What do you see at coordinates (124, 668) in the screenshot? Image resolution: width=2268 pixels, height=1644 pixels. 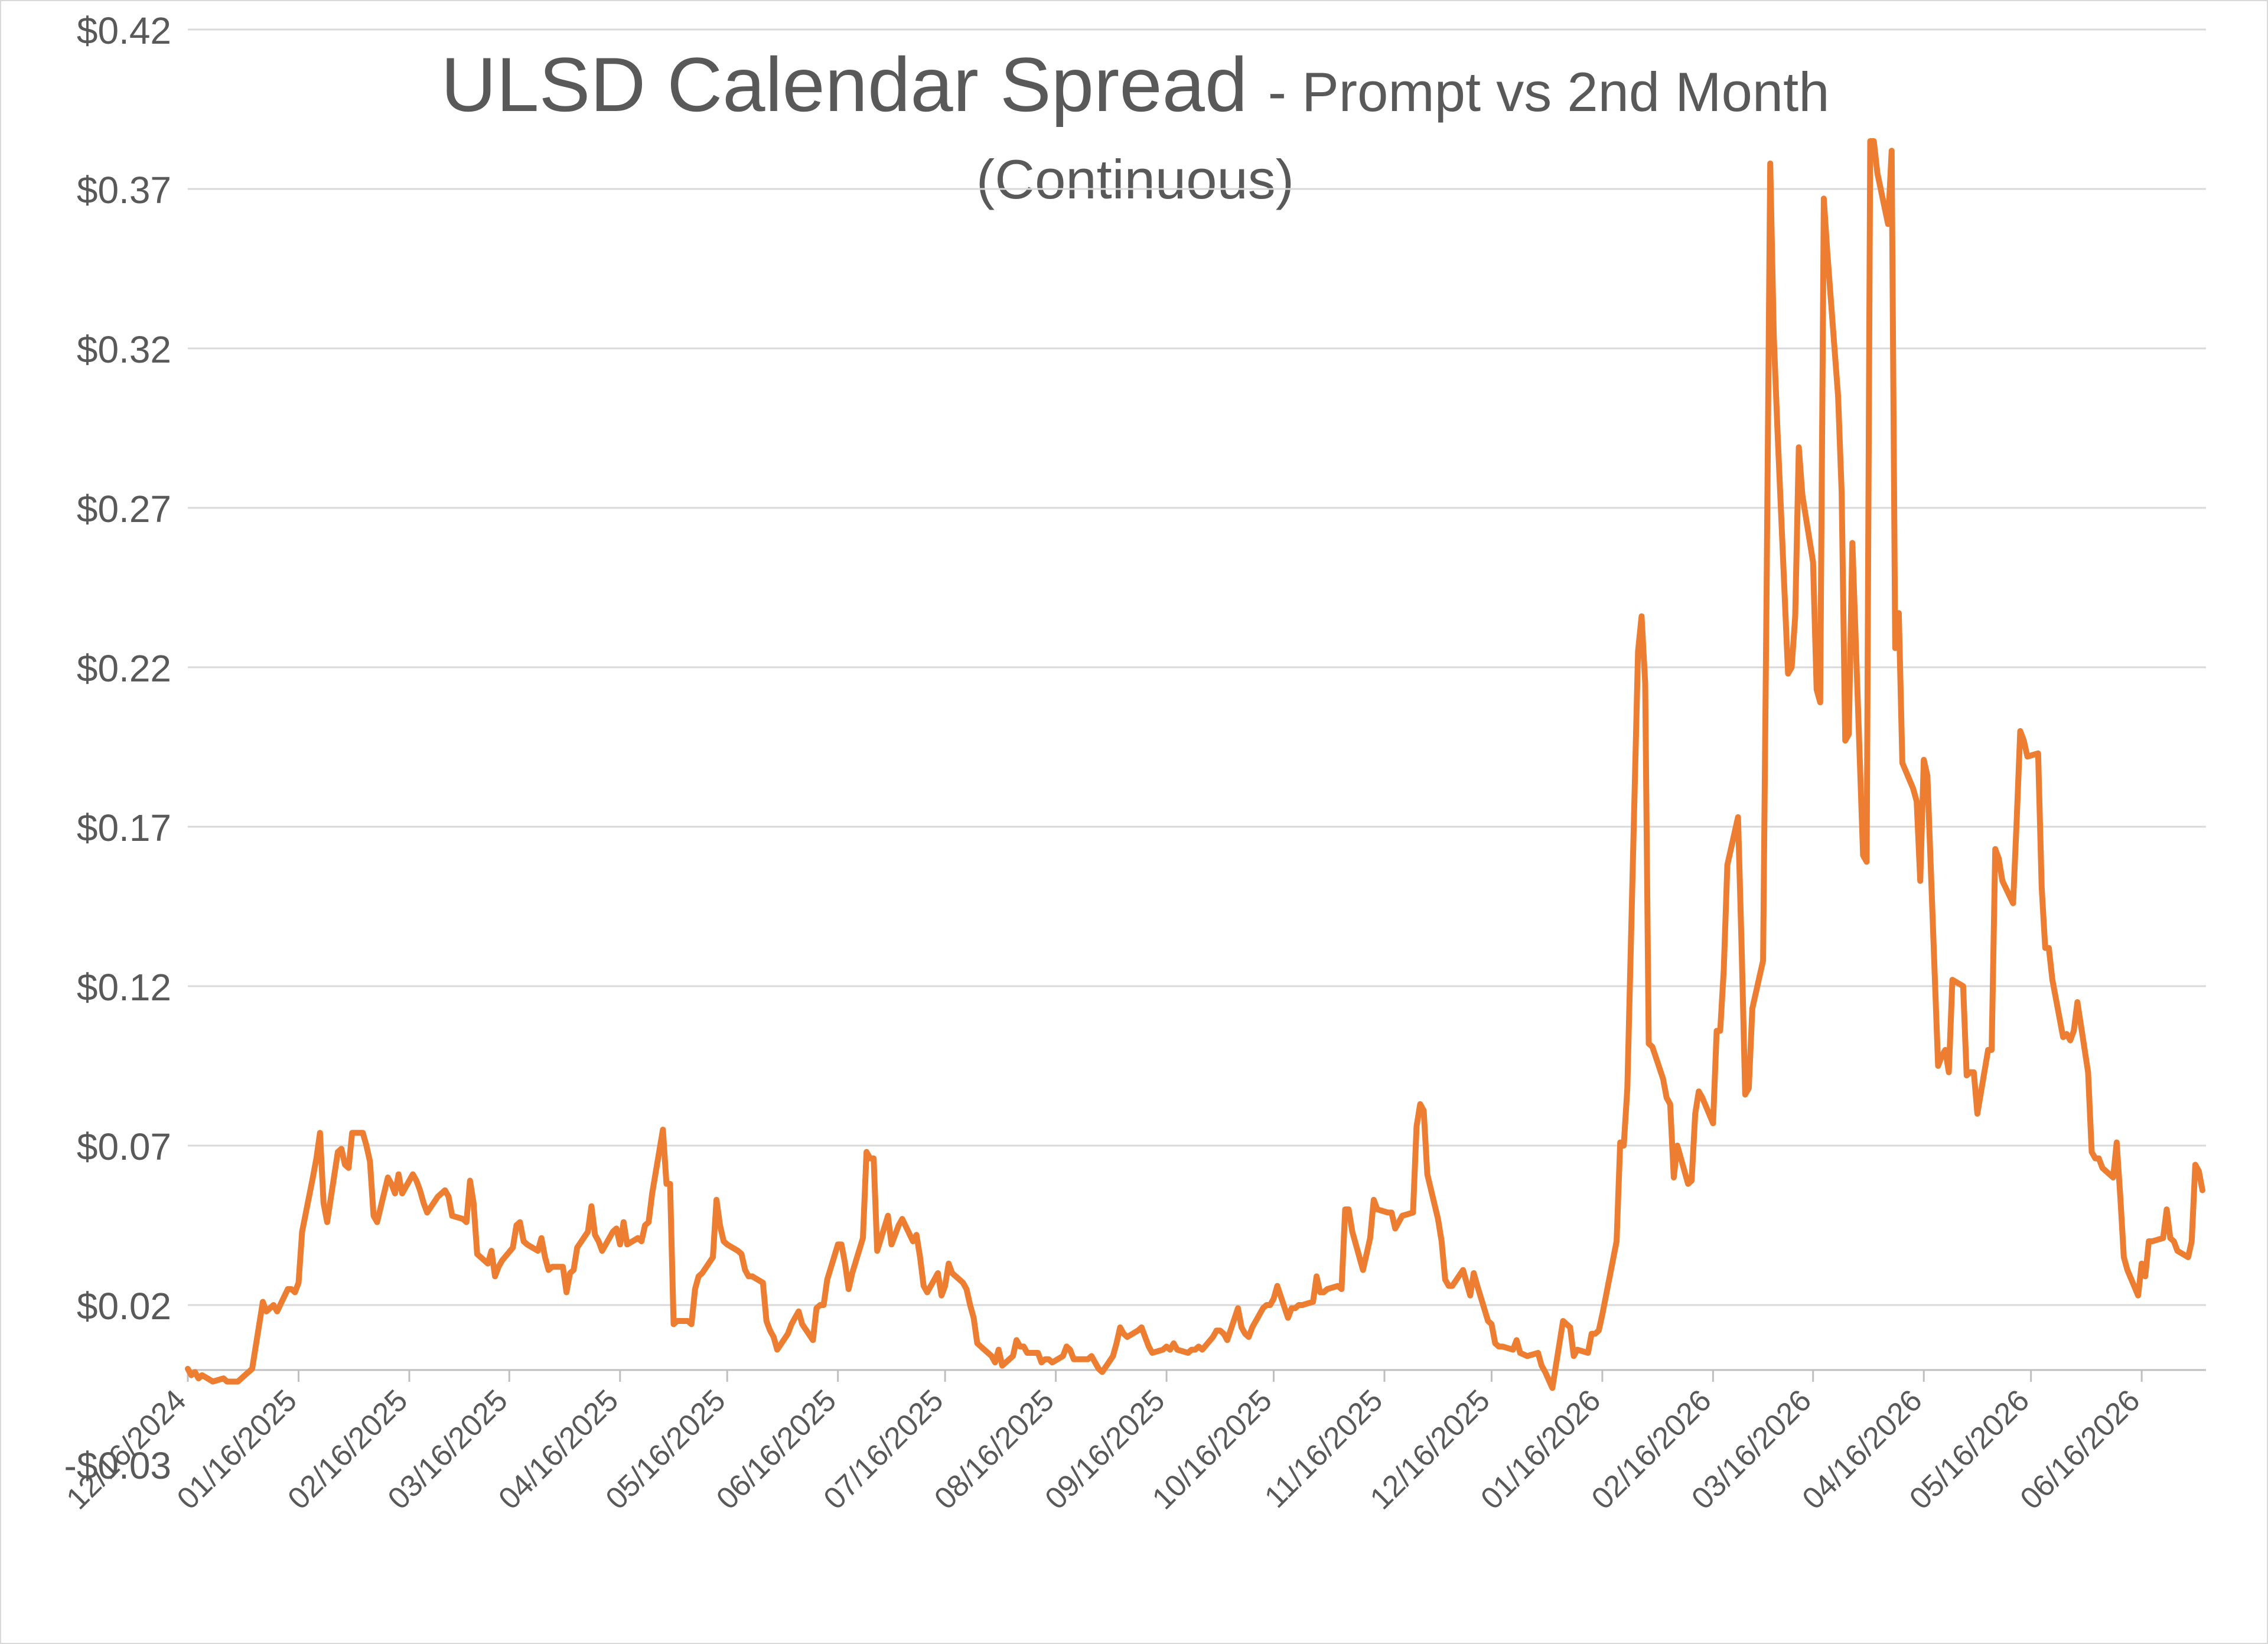 I see `y-tick-label: $0.22` at bounding box center [124, 668].